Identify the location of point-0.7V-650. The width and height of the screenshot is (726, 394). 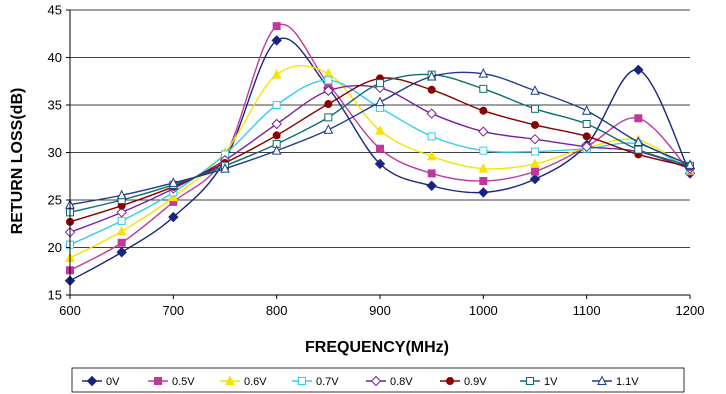
(121, 220).